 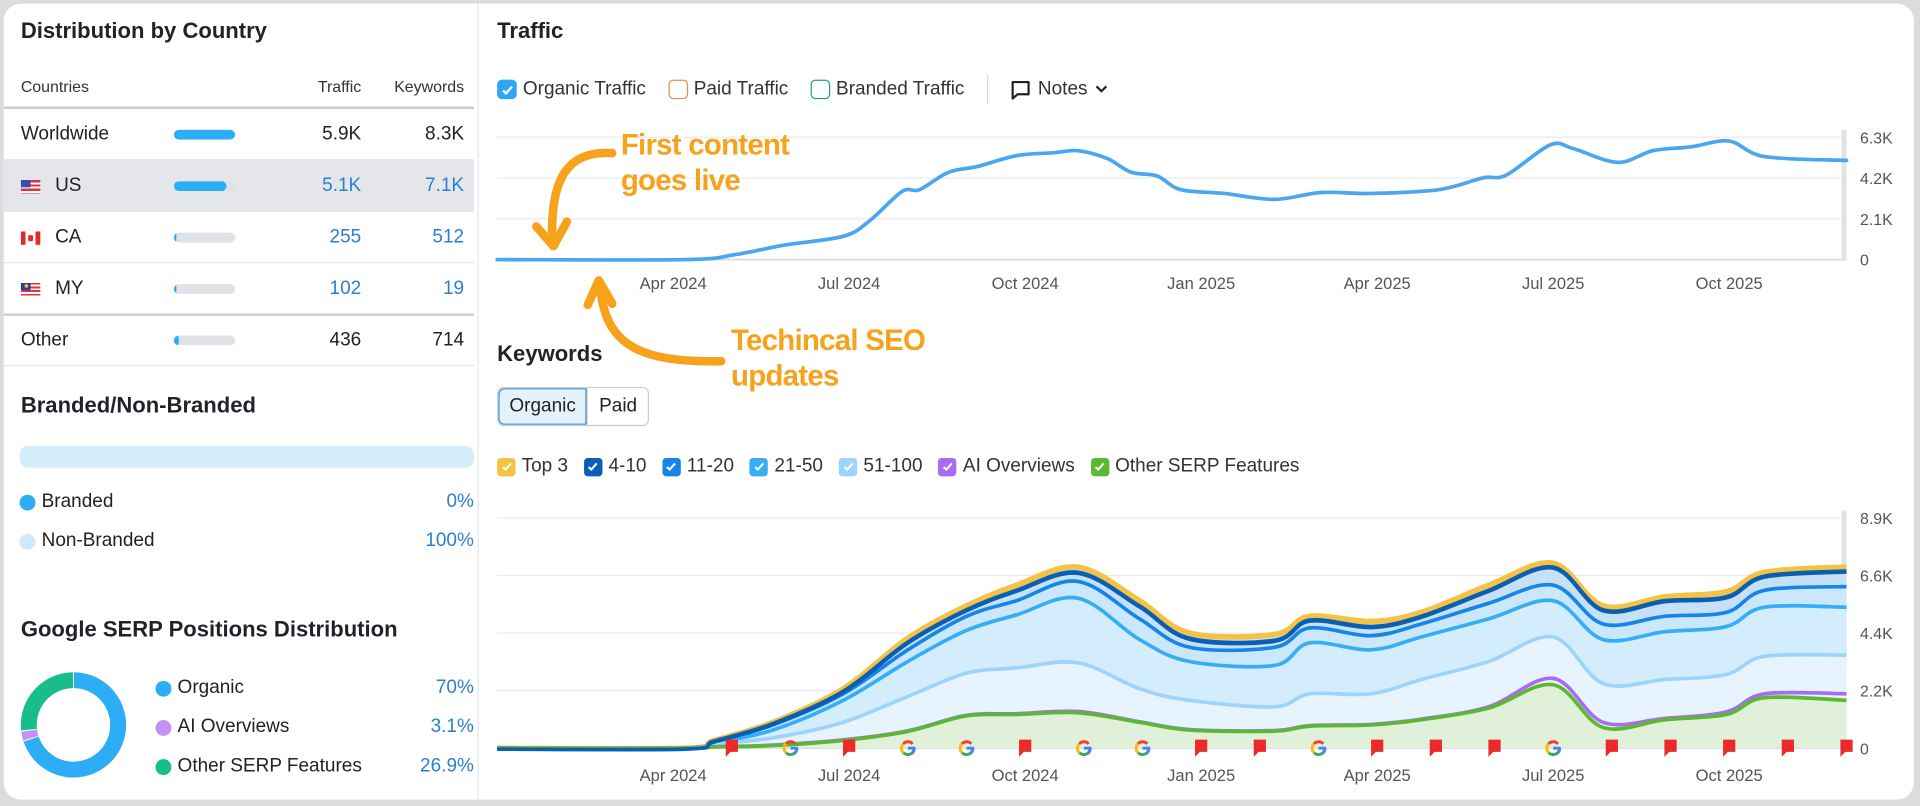 I want to click on country-row: Worldwide 5.9K 8.3K, so click(x=238, y=135).